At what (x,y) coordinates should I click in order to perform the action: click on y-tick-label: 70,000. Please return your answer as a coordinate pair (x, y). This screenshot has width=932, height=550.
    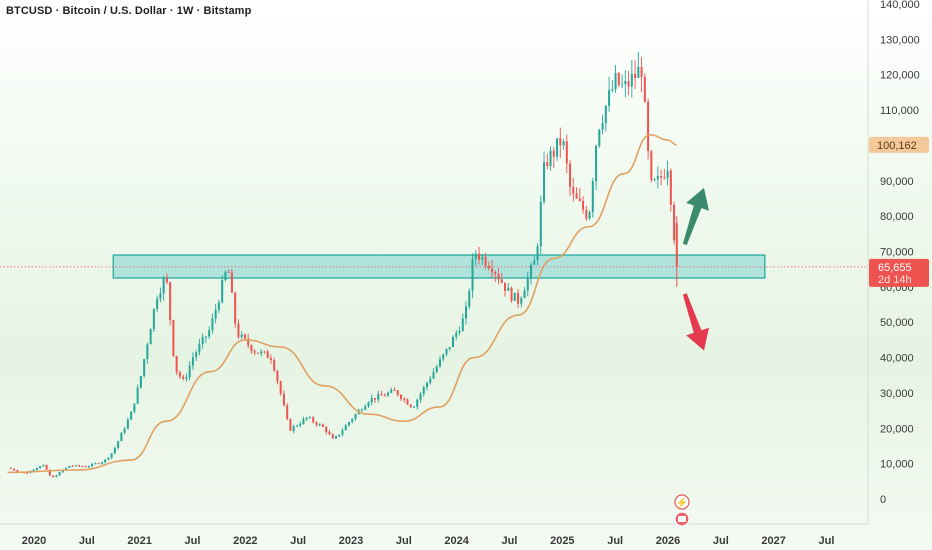
    Looking at the image, I should click on (897, 253).